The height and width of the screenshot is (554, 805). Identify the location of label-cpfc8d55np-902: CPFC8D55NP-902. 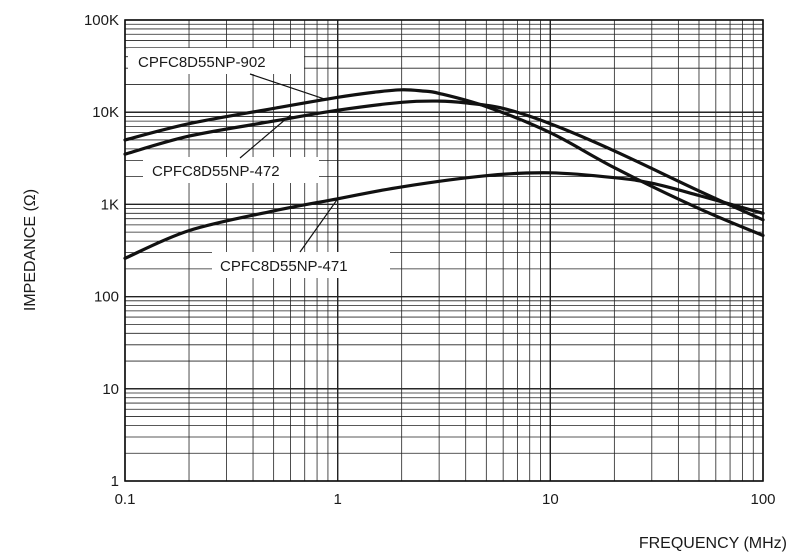
(216, 61).